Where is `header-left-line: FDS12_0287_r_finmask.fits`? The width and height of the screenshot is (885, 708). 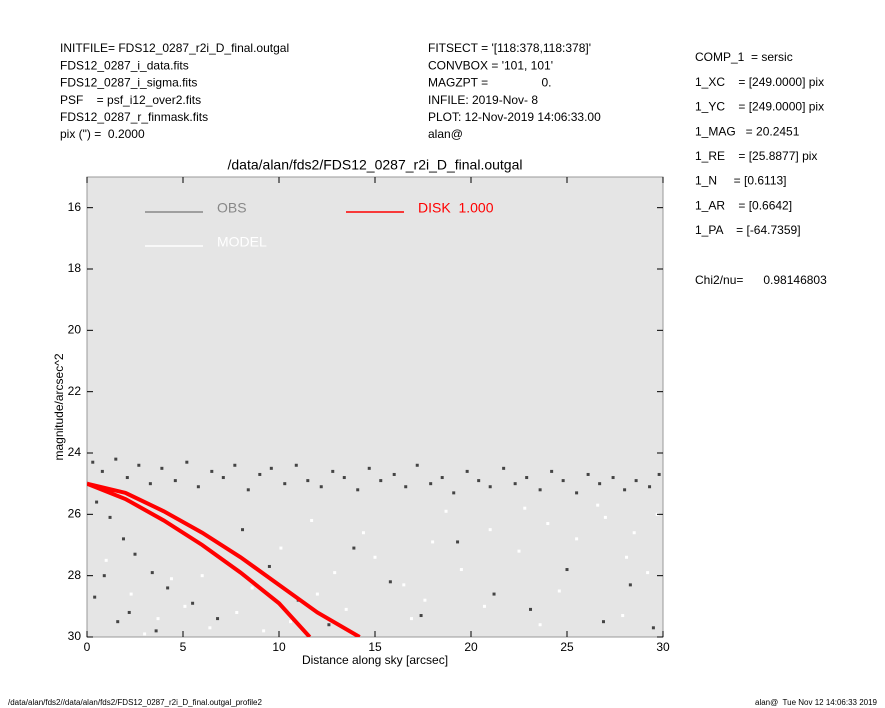
header-left-line: FDS12_0287_r_finmask.fits is located at coordinates (134, 117).